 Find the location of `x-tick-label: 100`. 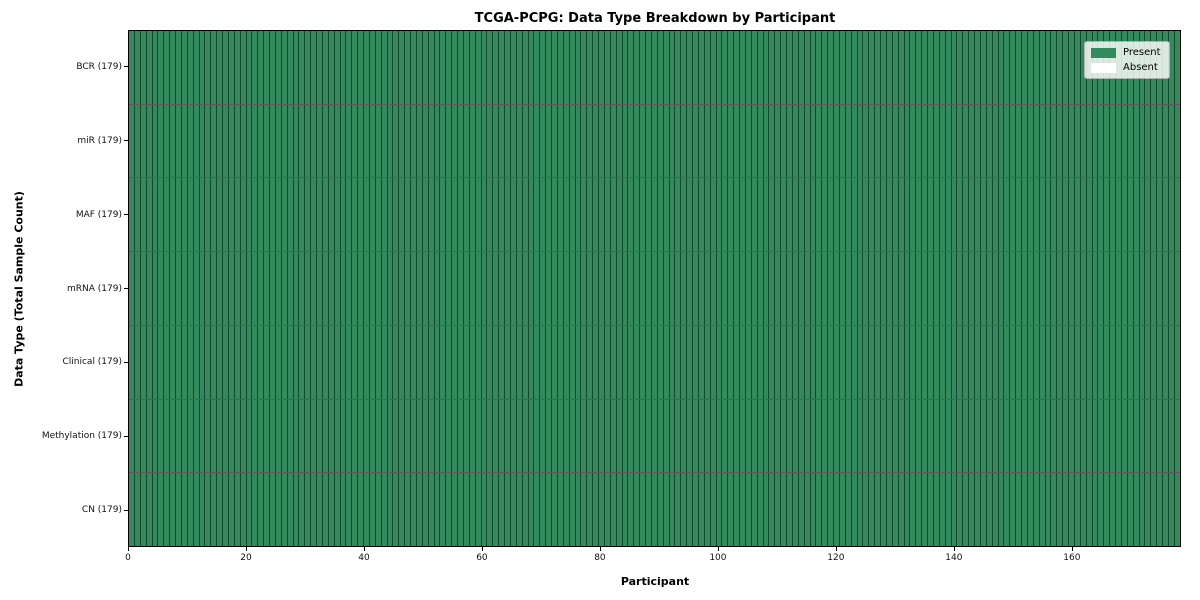

x-tick-label: 100 is located at coordinates (718, 558).